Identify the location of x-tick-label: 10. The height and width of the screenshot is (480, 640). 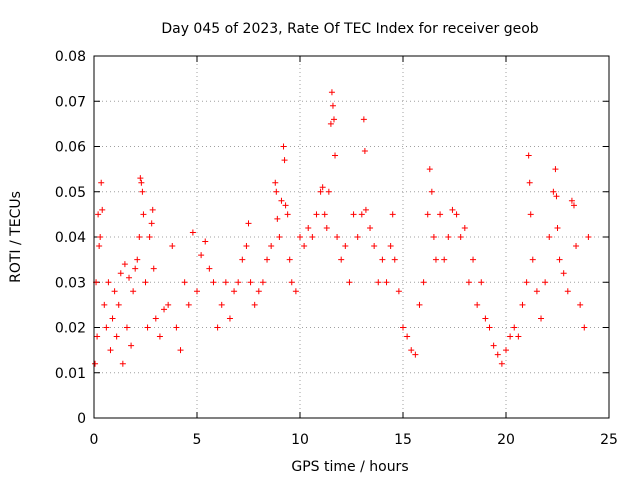
(300, 440).